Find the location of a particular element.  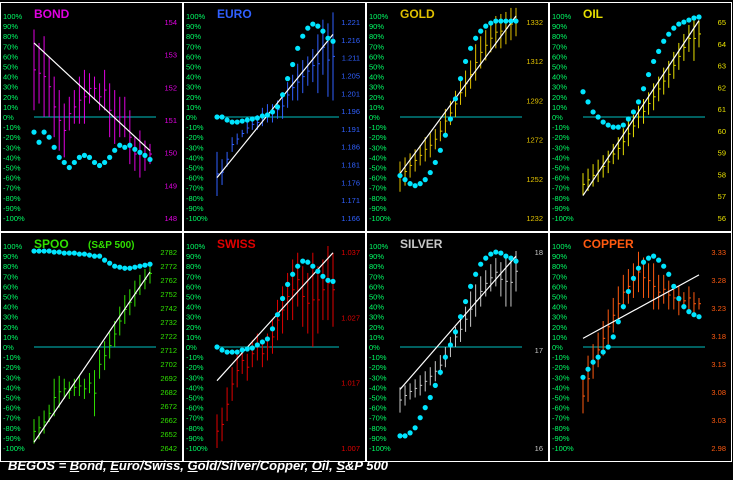

swiss-pct-tick-label: -40% is located at coordinates (195, 387).